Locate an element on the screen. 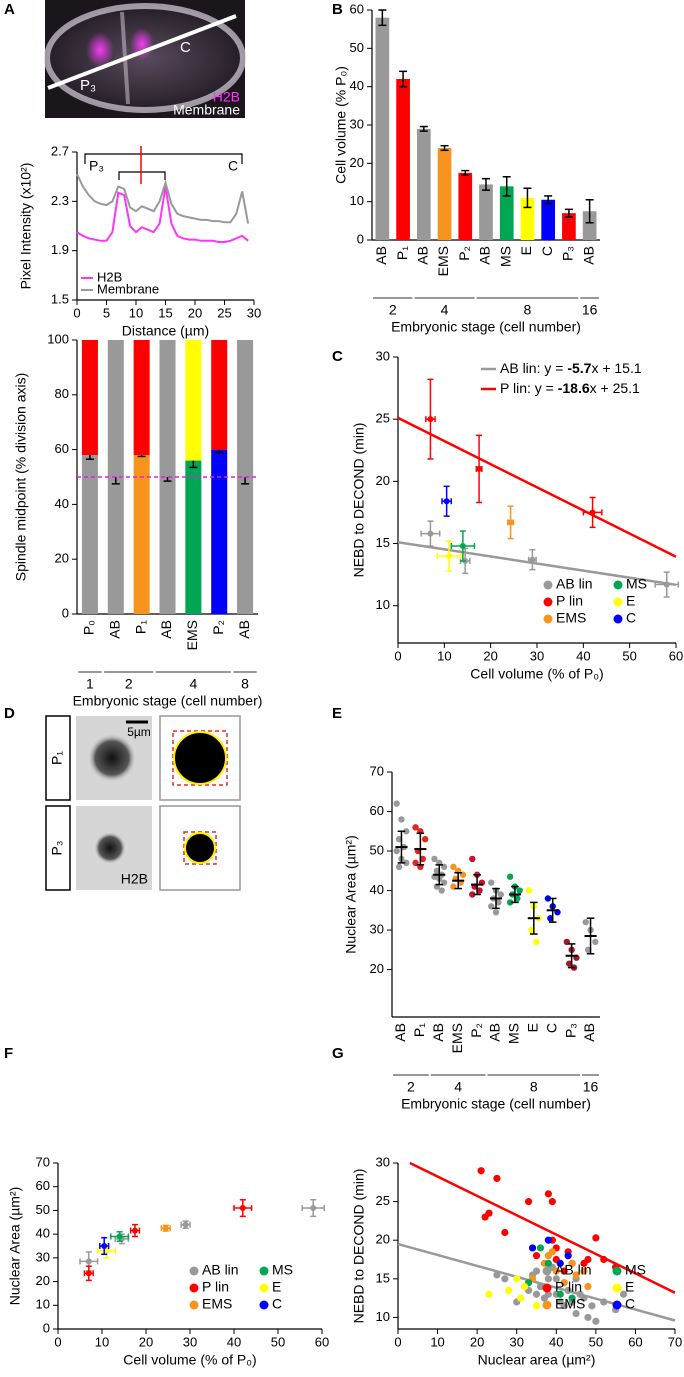 The image size is (684, 1377). x-tick-label: 20 is located at coordinates (146, 1341).